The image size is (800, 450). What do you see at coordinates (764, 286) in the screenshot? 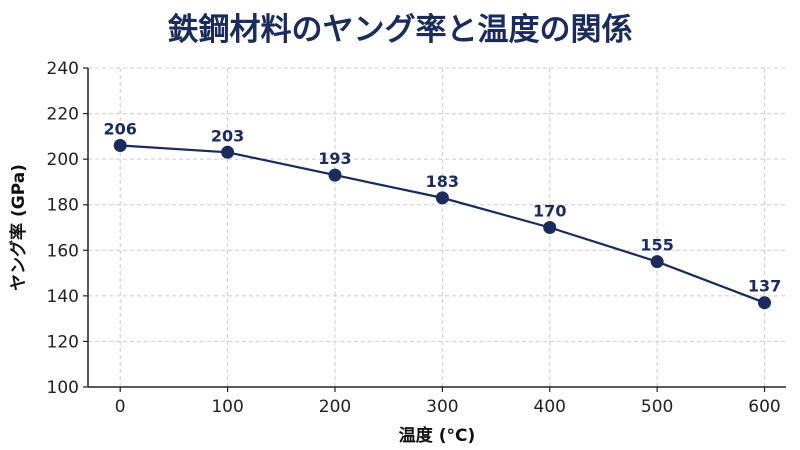
I see `data-label: 137` at bounding box center [764, 286].